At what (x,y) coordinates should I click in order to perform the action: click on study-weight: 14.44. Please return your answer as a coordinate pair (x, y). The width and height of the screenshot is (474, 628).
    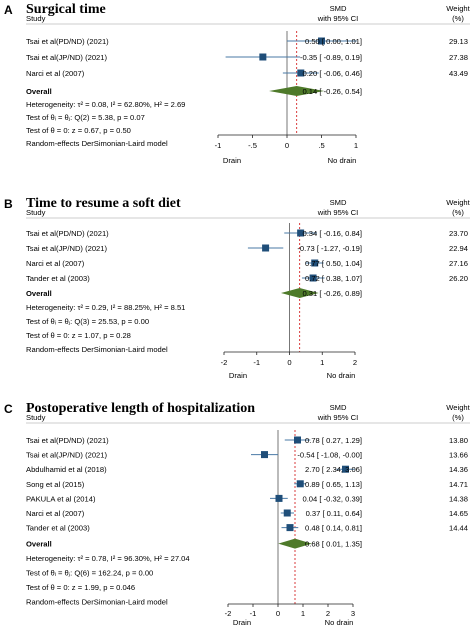
    Looking at the image, I should click on (458, 528).